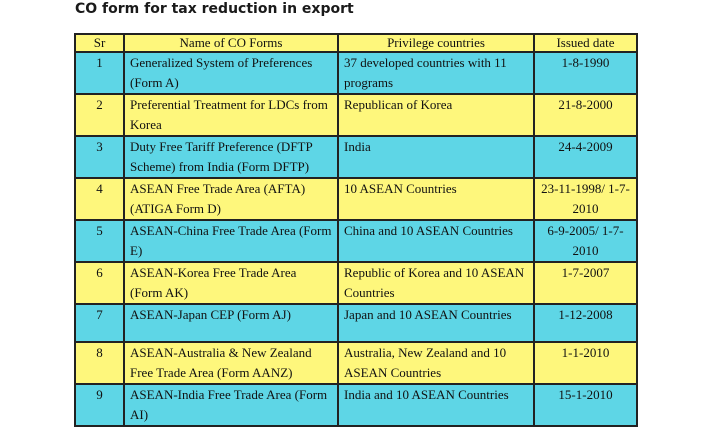 The image size is (720, 427). I want to click on header-privilege: Privilege countries, so click(436, 43).